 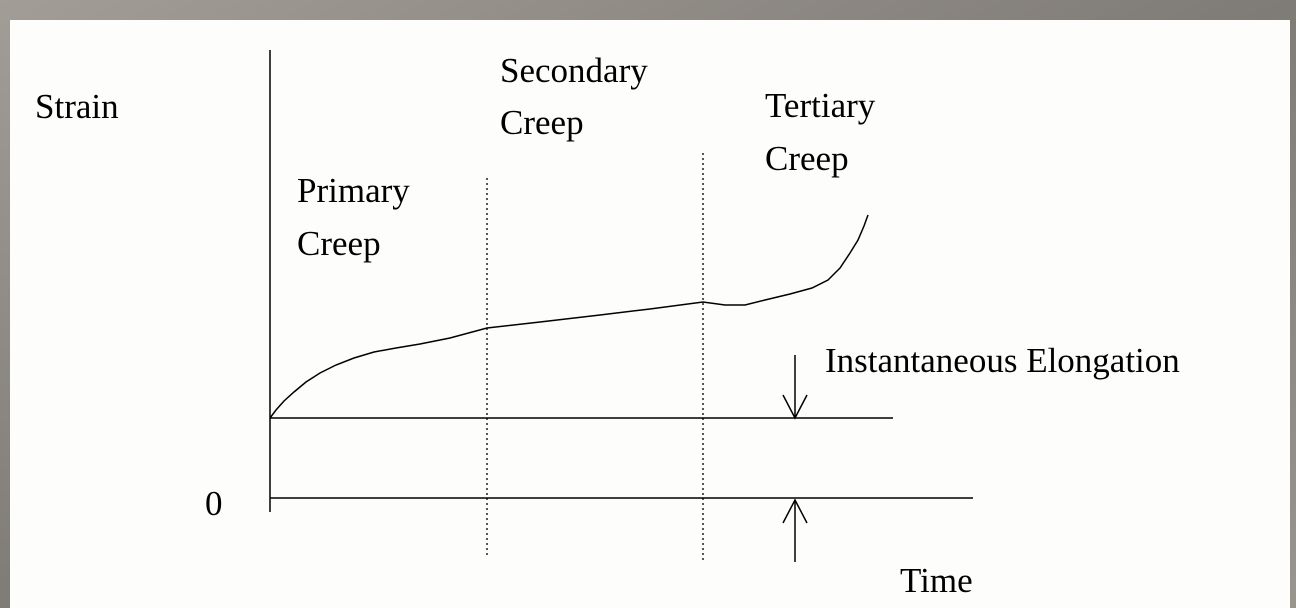 What do you see at coordinates (820, 105) in the screenshot?
I see `phase-label: Tertiary` at bounding box center [820, 105].